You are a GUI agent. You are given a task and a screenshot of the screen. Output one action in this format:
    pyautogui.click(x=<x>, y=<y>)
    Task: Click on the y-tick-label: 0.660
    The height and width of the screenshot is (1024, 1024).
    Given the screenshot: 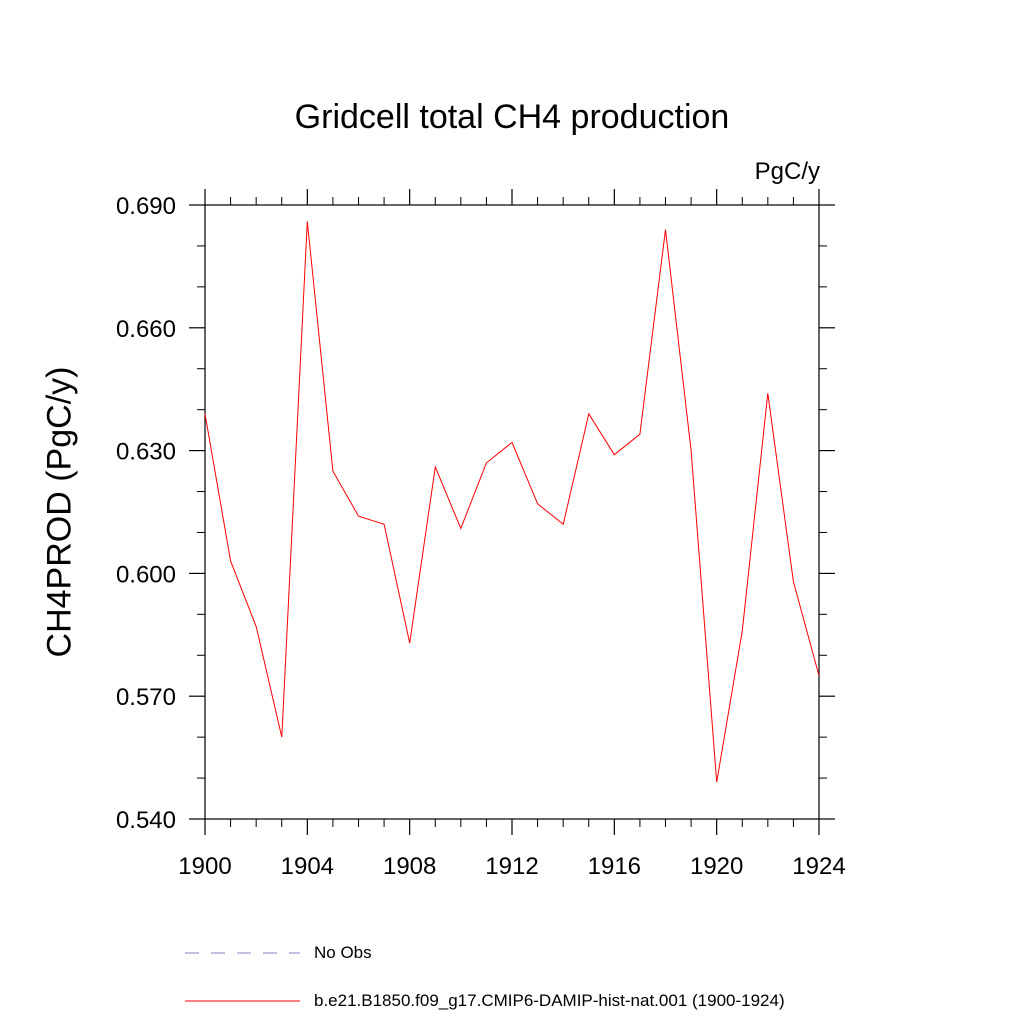 What is the action you would take?
    pyautogui.click(x=146, y=329)
    